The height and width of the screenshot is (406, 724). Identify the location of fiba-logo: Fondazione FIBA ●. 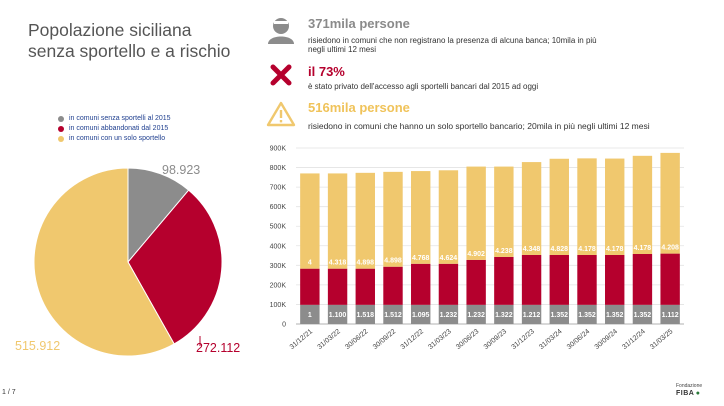
(689, 390).